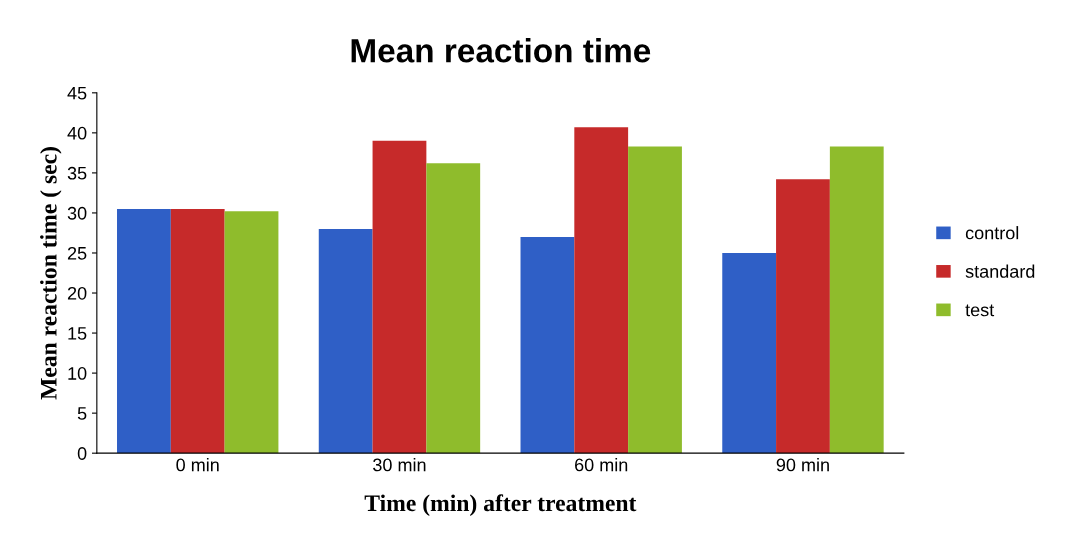 This screenshot has height=546, width=1076. Describe the element at coordinates (500, 505) in the screenshot. I see `x-axis-title: Time (min) after treatment` at that location.